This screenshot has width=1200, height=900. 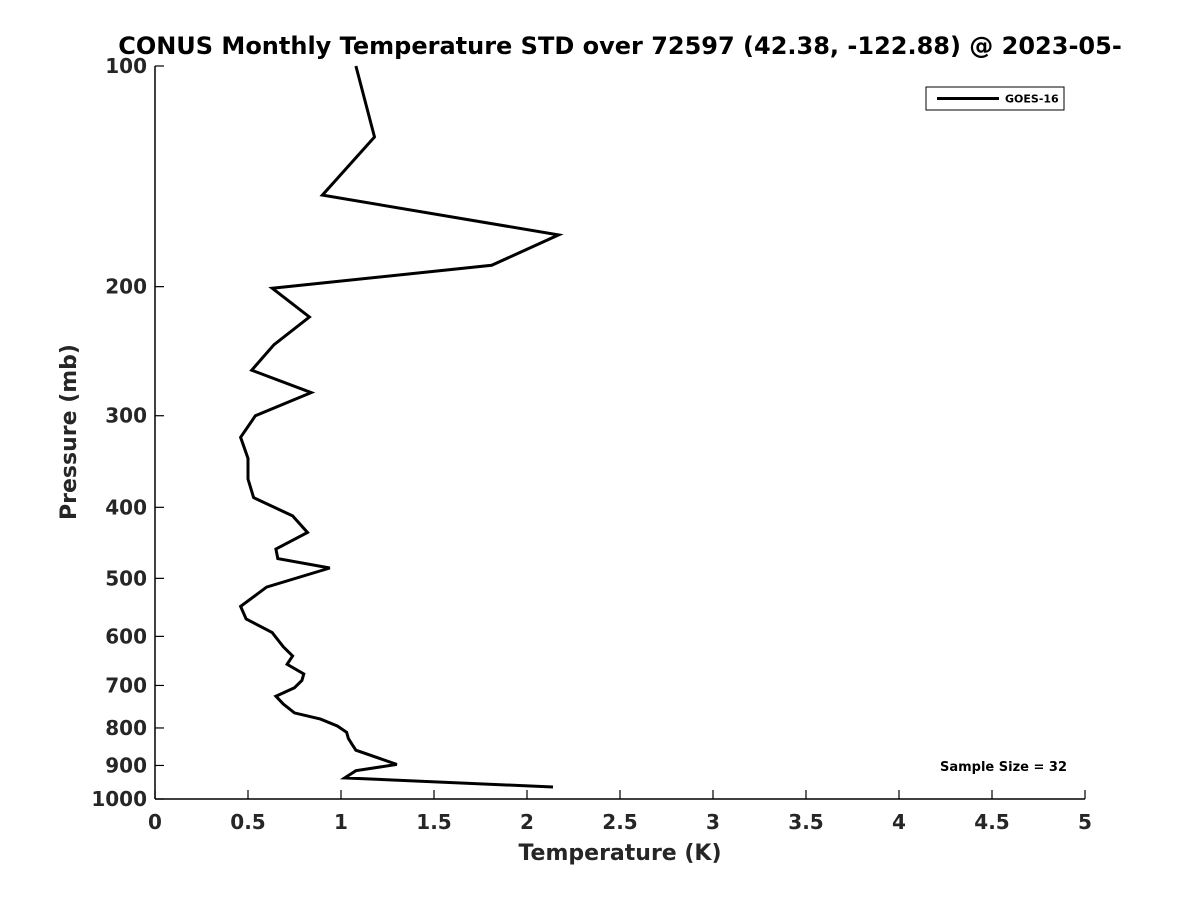 What do you see at coordinates (126, 685) in the screenshot?
I see `y-tick-label: 700` at bounding box center [126, 685].